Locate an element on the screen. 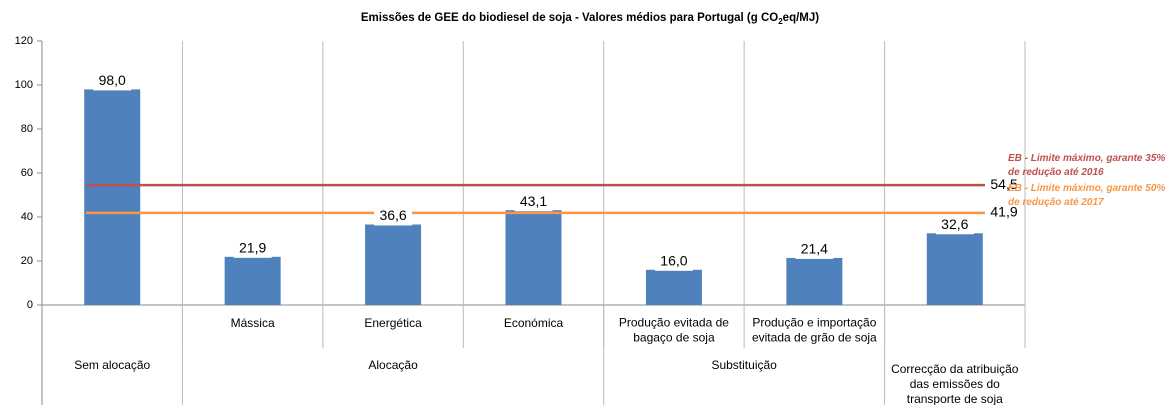 This screenshot has height=405, width=1175. limit-value-label: 41,9 is located at coordinates (1003, 212).